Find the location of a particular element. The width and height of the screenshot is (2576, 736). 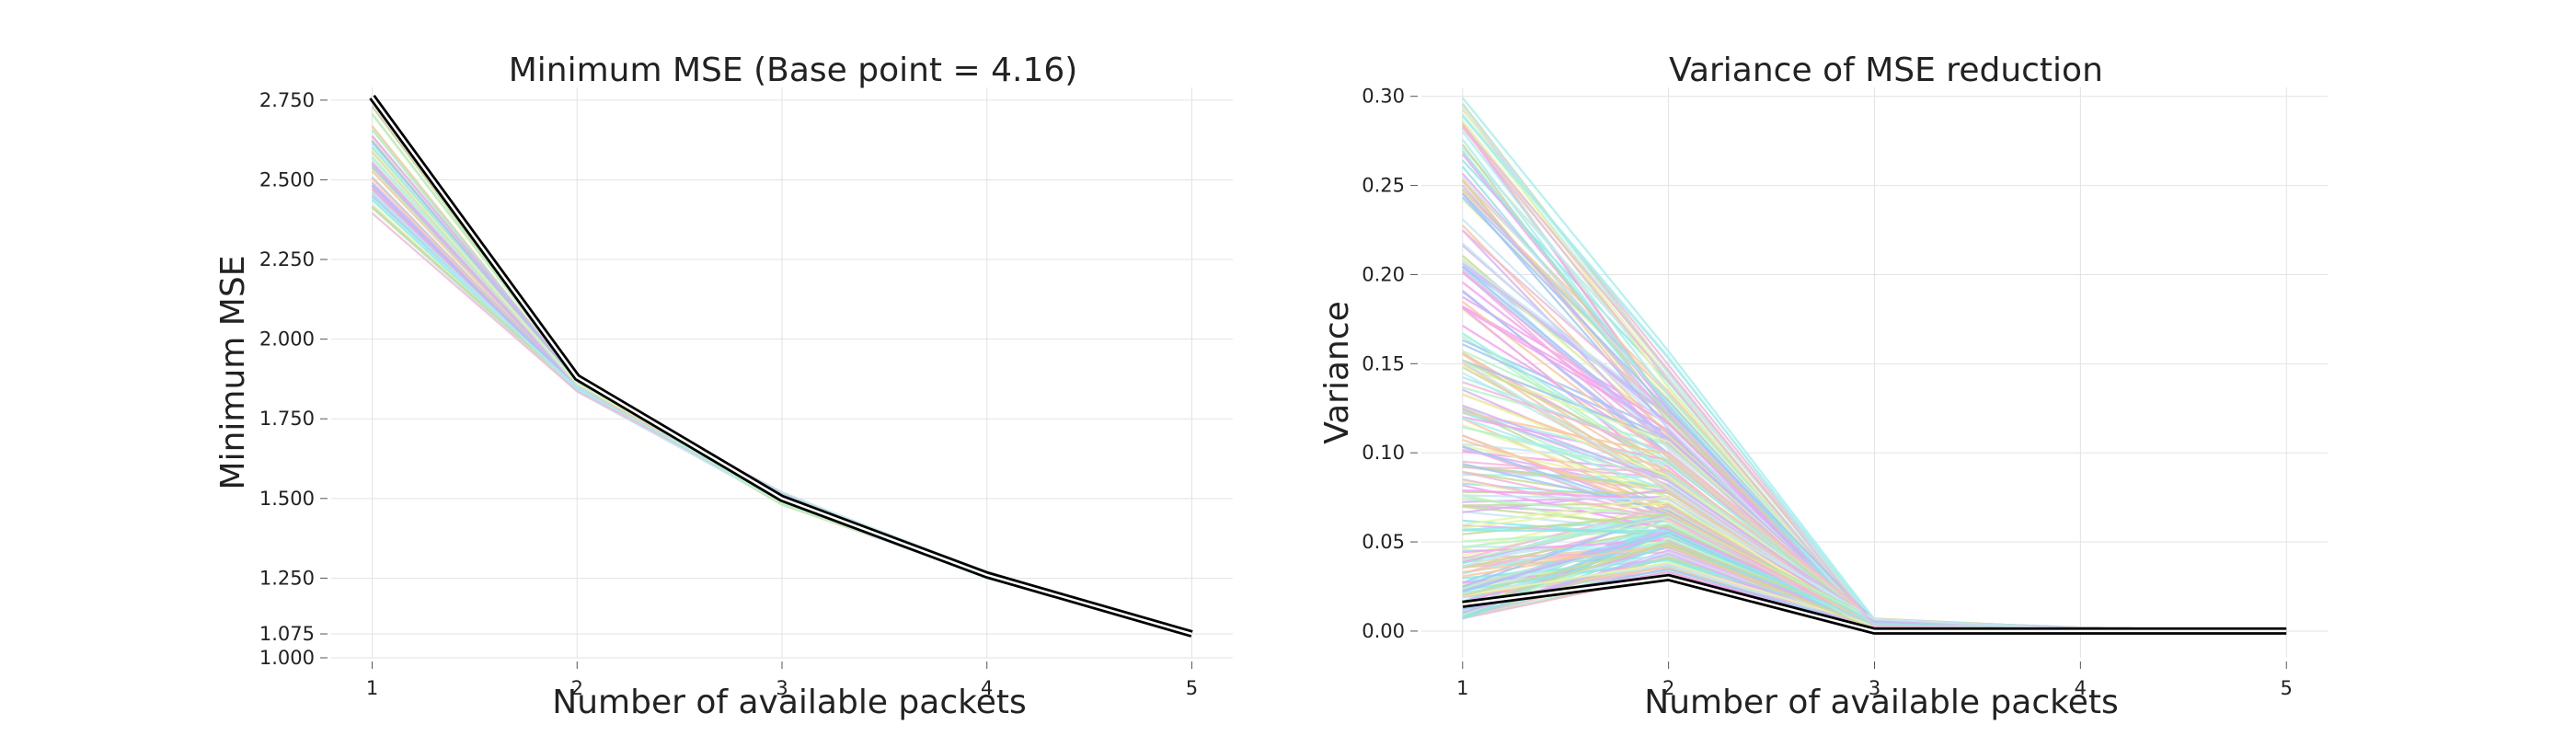

y-tick-label: 0.30 is located at coordinates (1383, 97).